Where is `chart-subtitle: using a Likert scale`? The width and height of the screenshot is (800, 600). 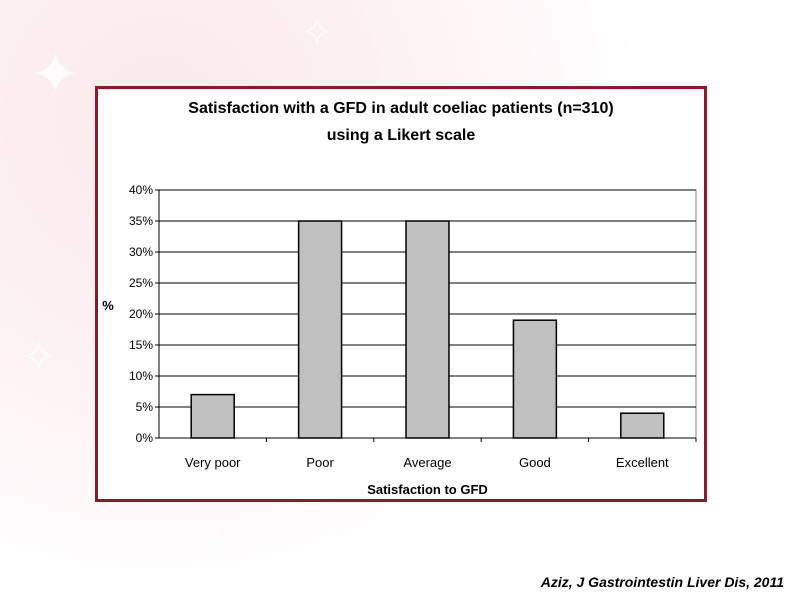
chart-subtitle: using a Likert scale is located at coordinates (401, 135).